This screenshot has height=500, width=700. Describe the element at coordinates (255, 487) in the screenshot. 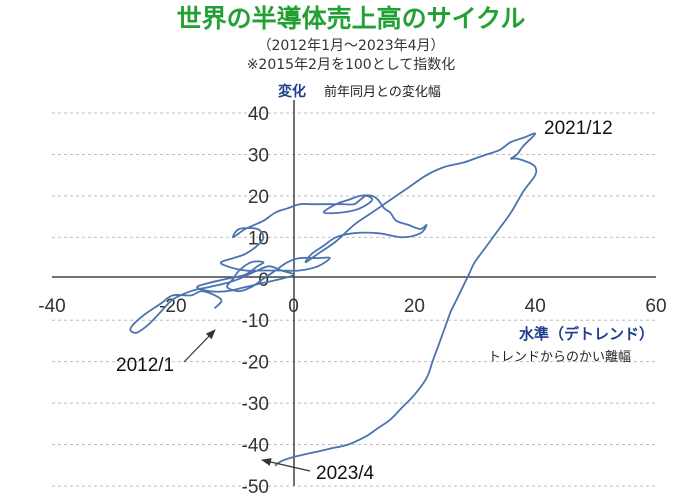

I see `y-tick-label: -50` at that location.